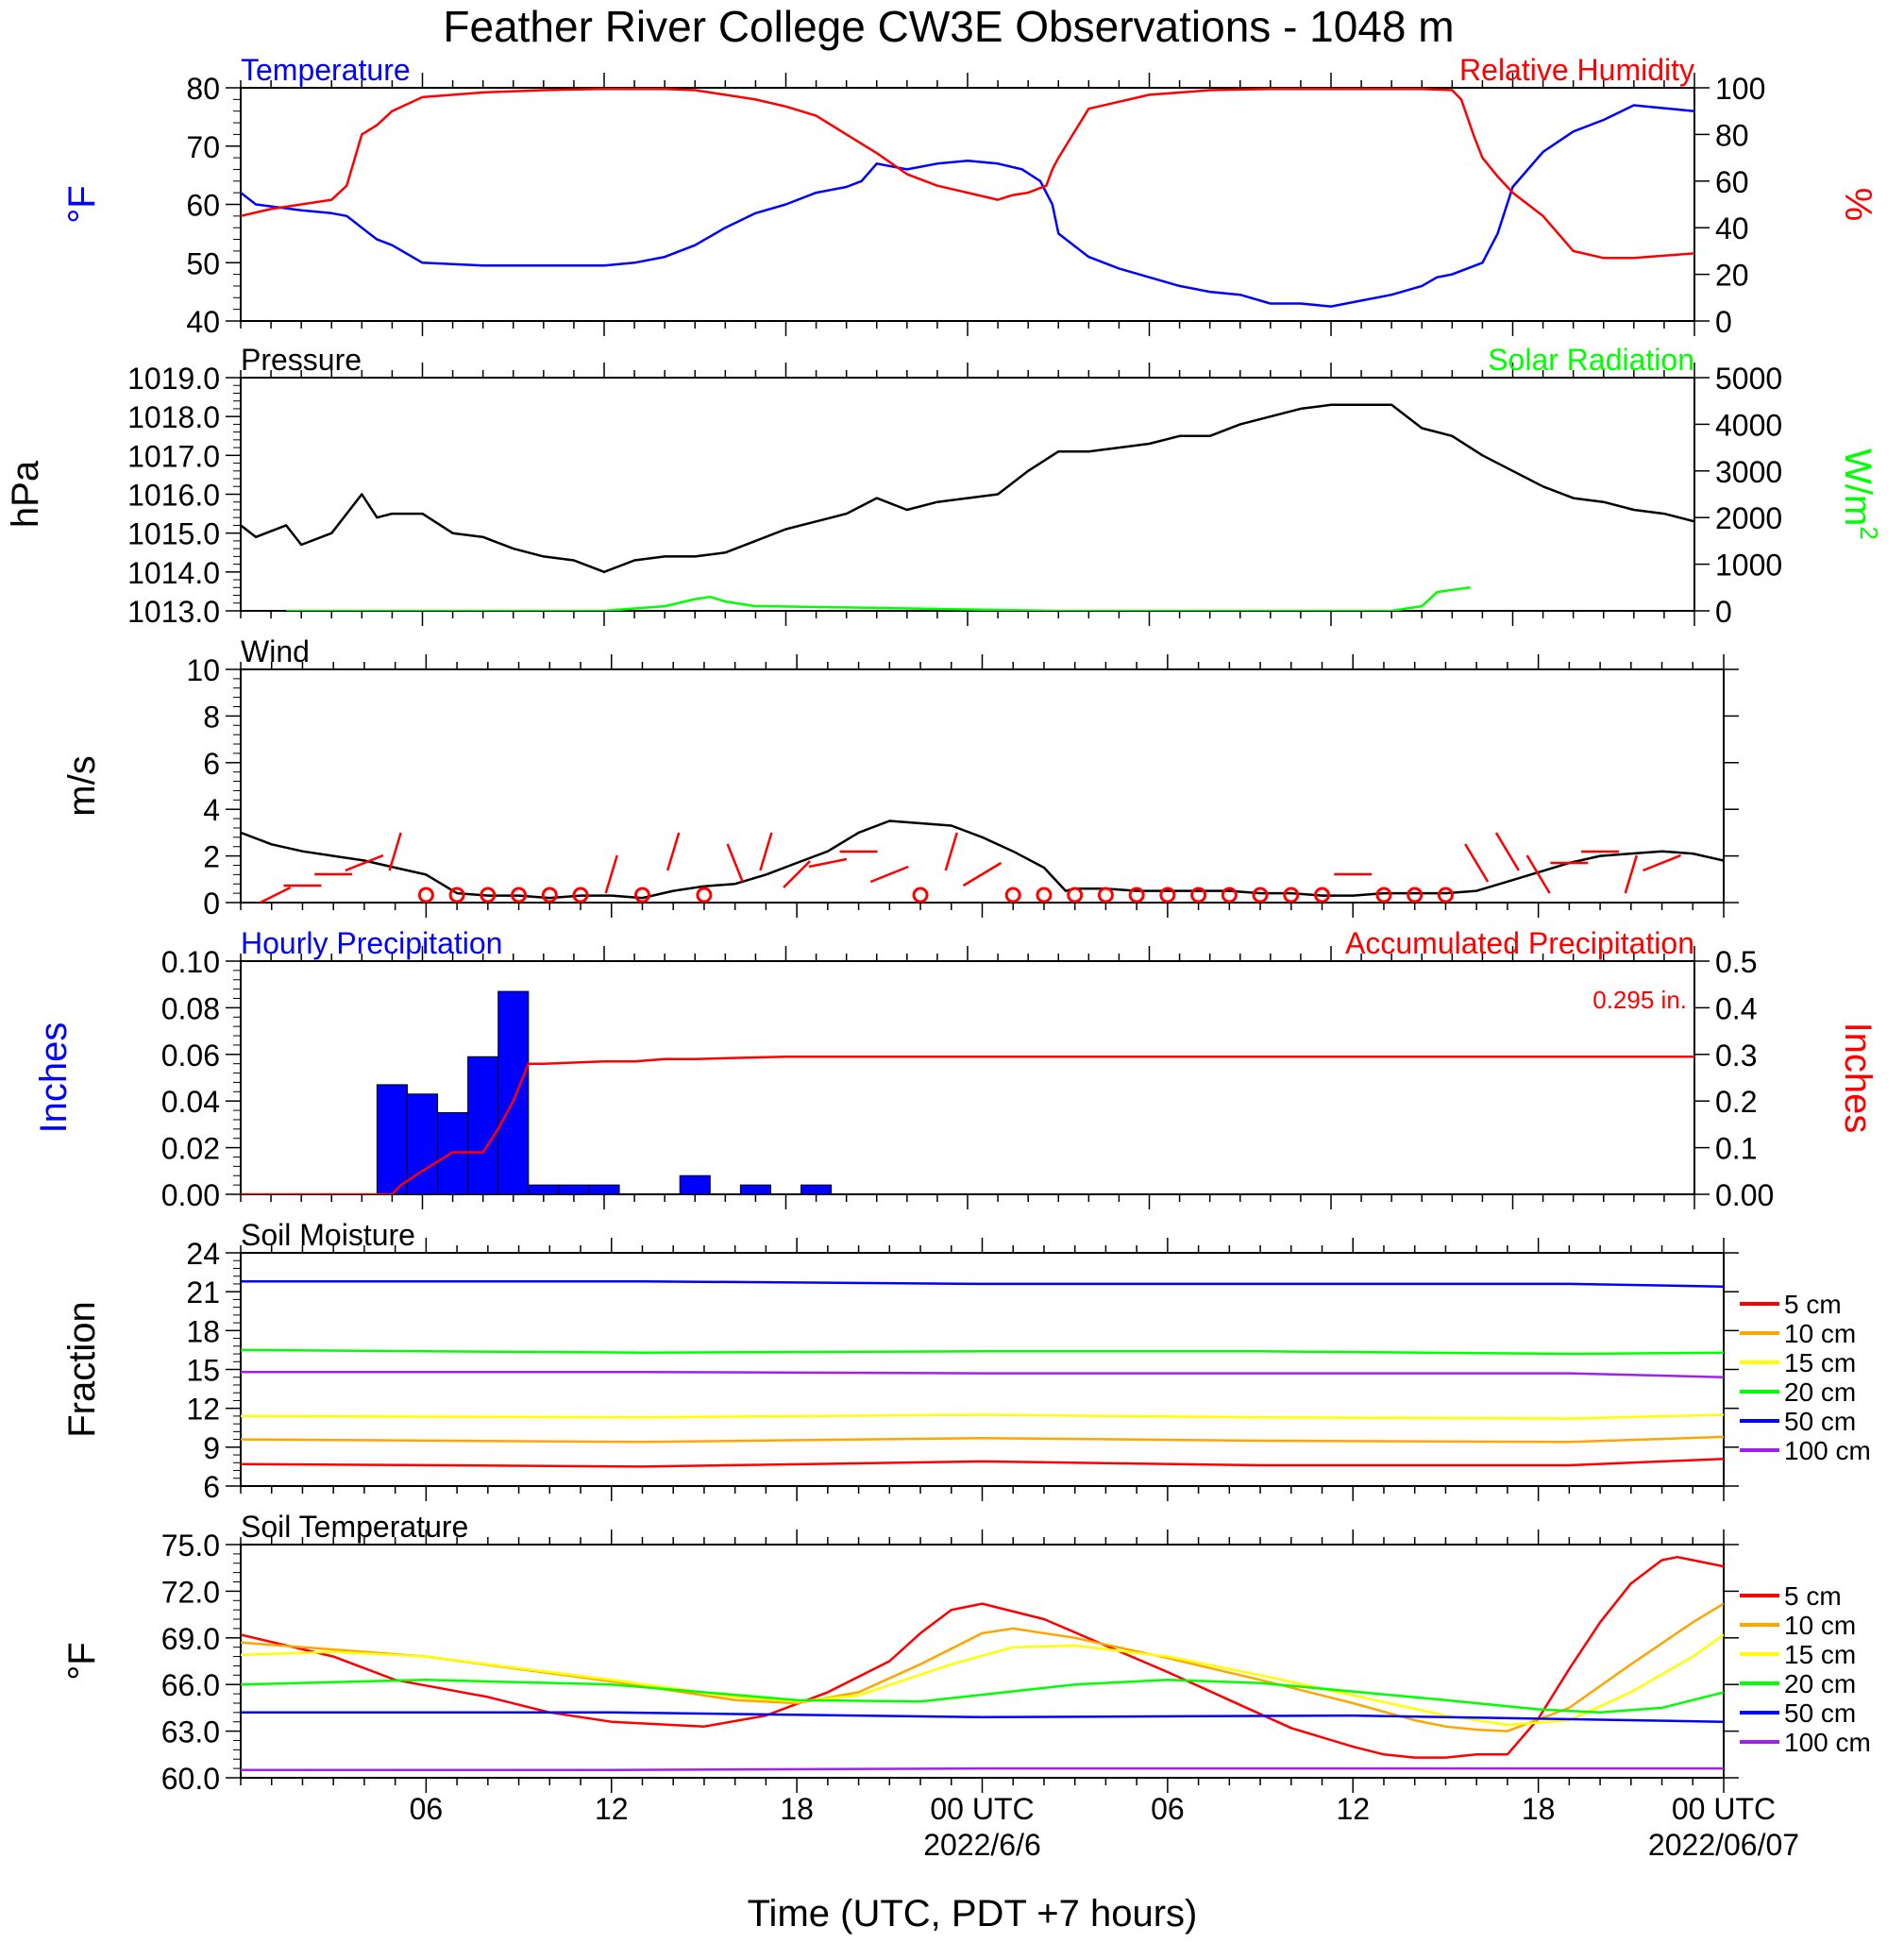  What do you see at coordinates (173, 379) in the screenshot?
I see `y-tick-label-left: 1019.0` at bounding box center [173, 379].